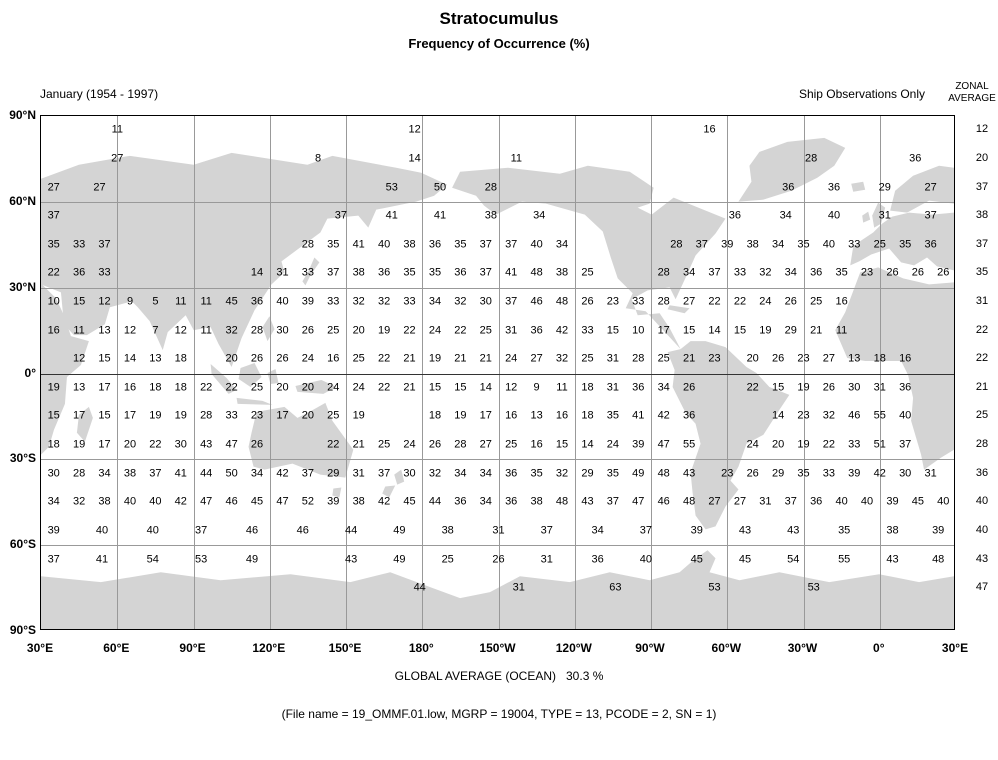  What do you see at coordinates (389, 491) in the screenshot?
I see `landmass-new-zealand-south` at bounding box center [389, 491].